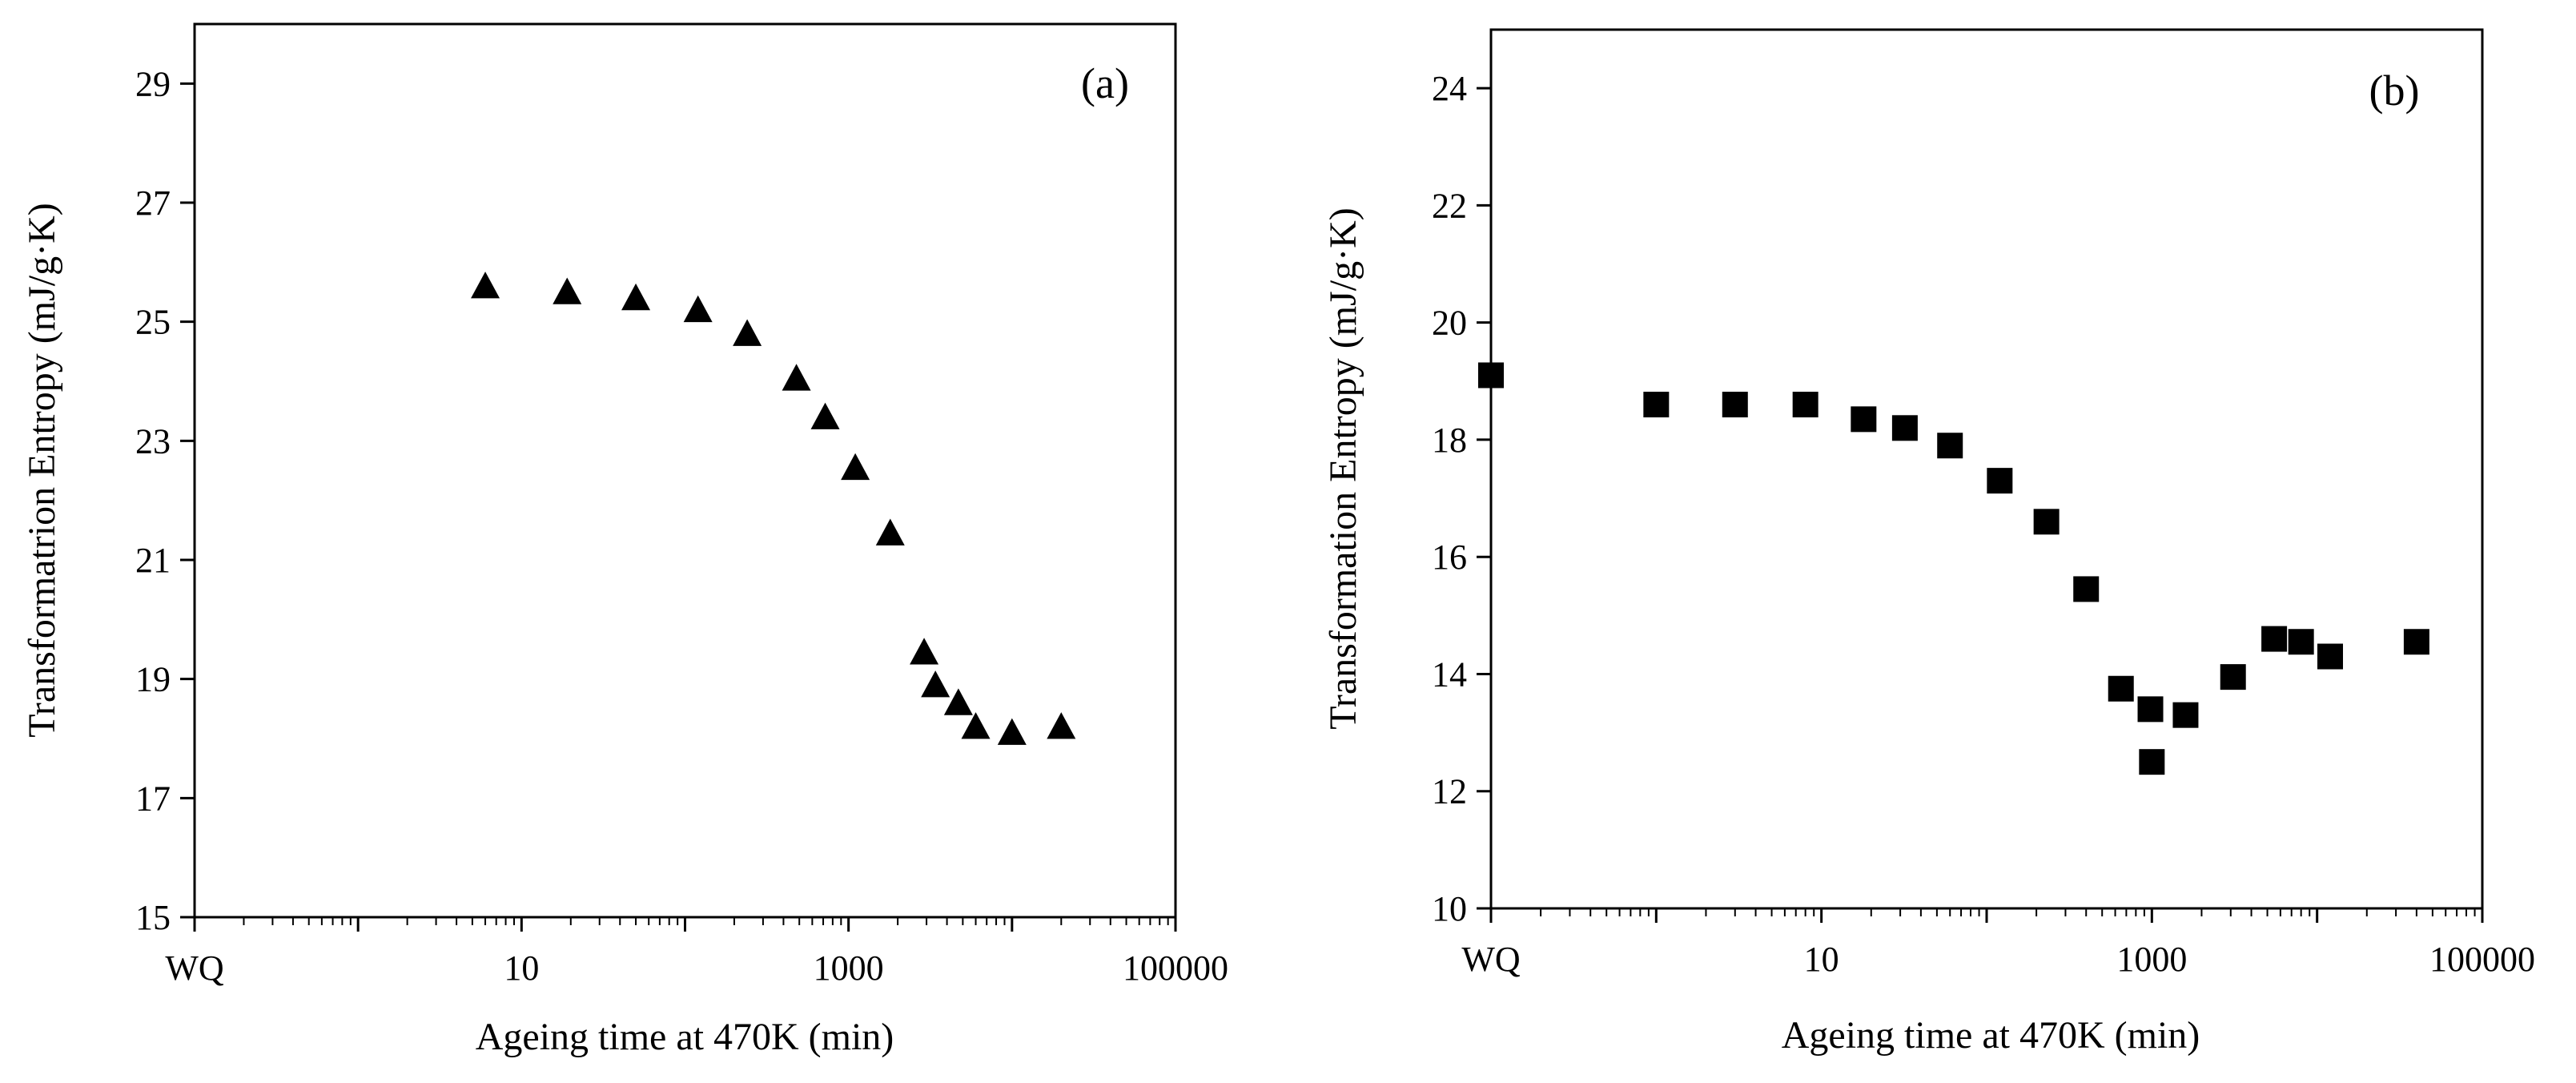  I want to click on panel-a-y-tick-label: 17, so click(153, 798).